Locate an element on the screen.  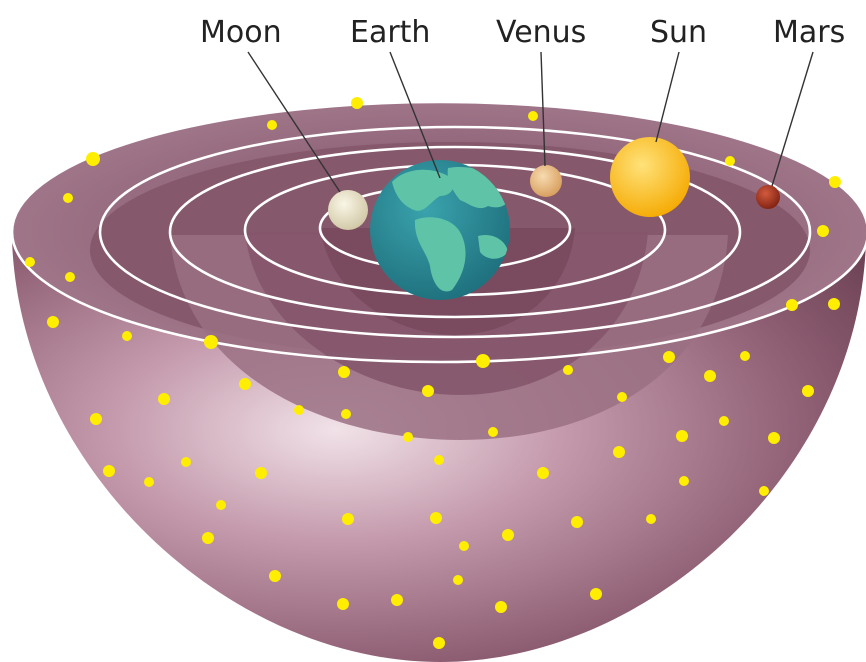
earth-label: Earth is located at coordinates (390, 32).